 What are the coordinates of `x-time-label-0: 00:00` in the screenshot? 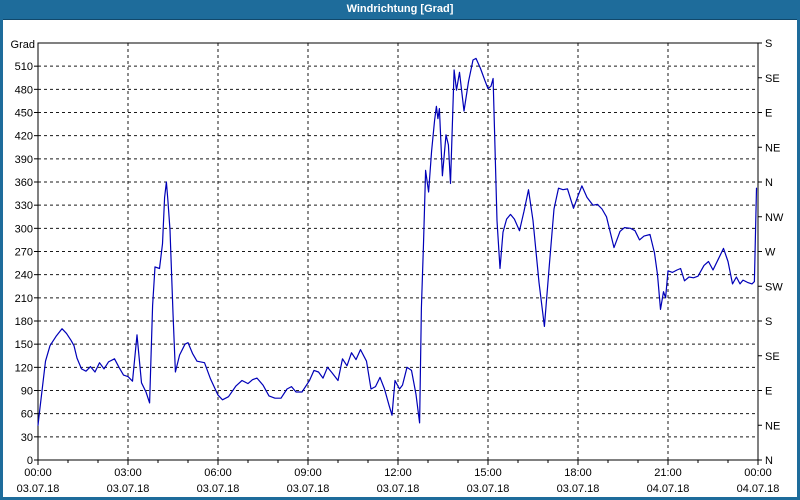 It's located at (38, 473).